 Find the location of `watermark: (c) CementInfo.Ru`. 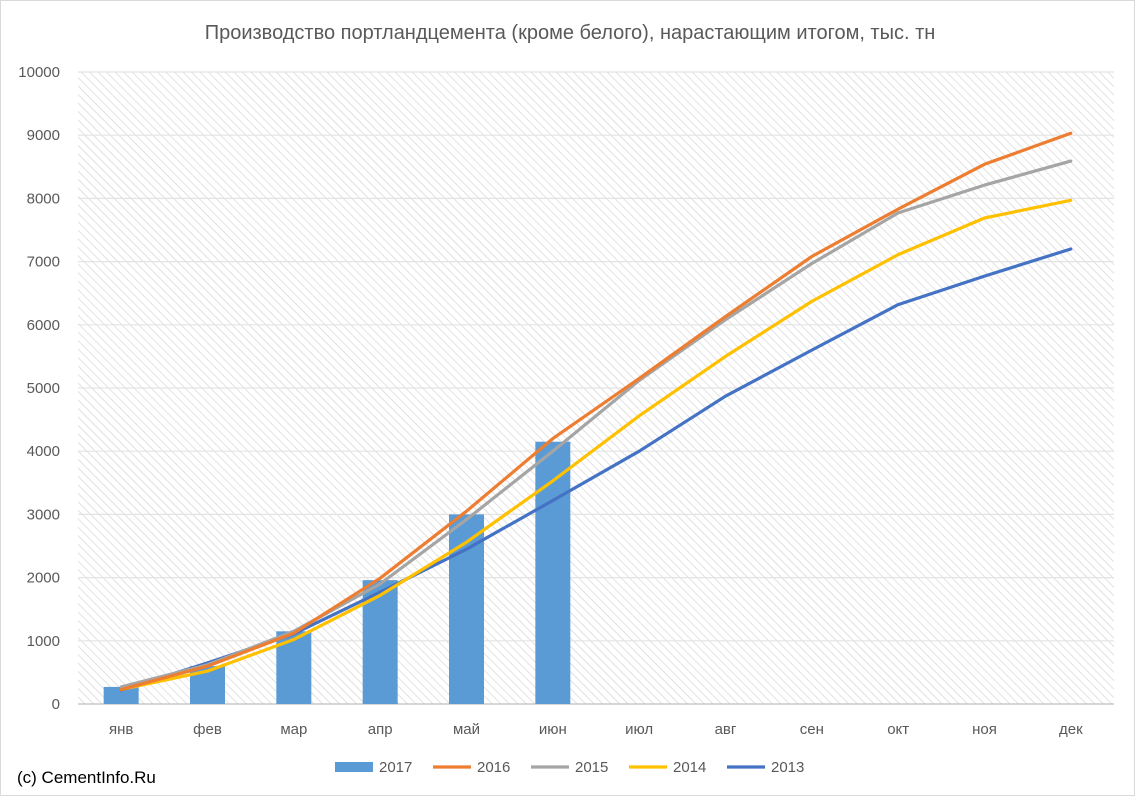

watermark: (c) CementInfo.Ru is located at coordinates (86, 777).